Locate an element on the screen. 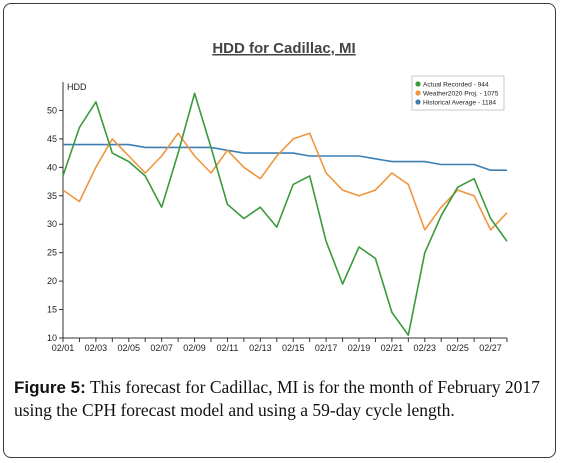 The width and height of the screenshot is (561, 463). x-tick-label: 02/17 is located at coordinates (326, 348).